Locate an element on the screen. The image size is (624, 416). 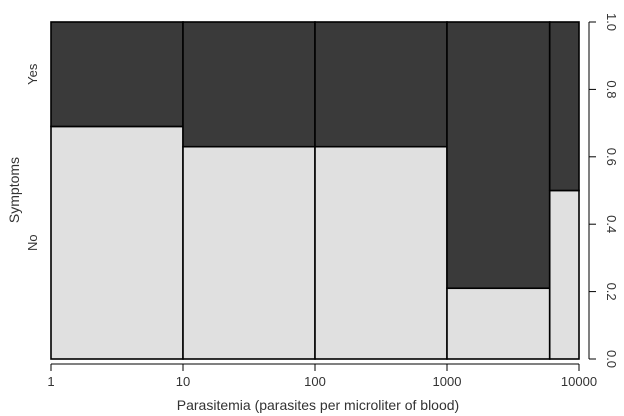
y-tick-label-5: 1.0 is located at coordinates (611, 22).